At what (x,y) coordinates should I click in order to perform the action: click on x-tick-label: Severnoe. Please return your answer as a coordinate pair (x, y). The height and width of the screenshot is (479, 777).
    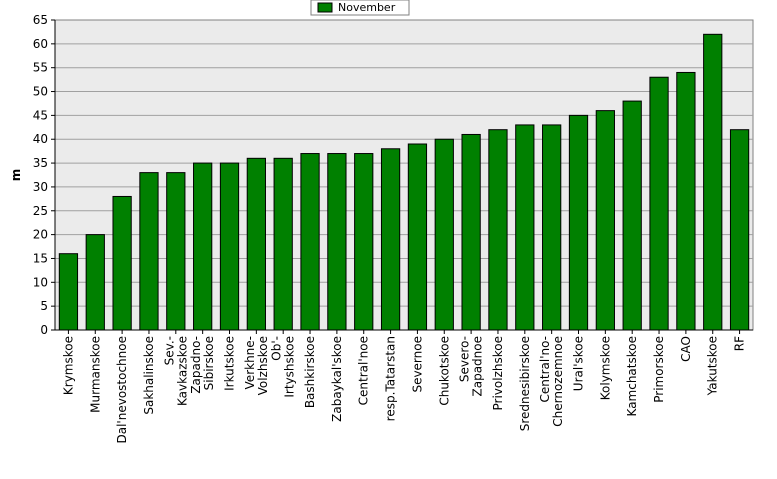
    Looking at the image, I should click on (417, 364).